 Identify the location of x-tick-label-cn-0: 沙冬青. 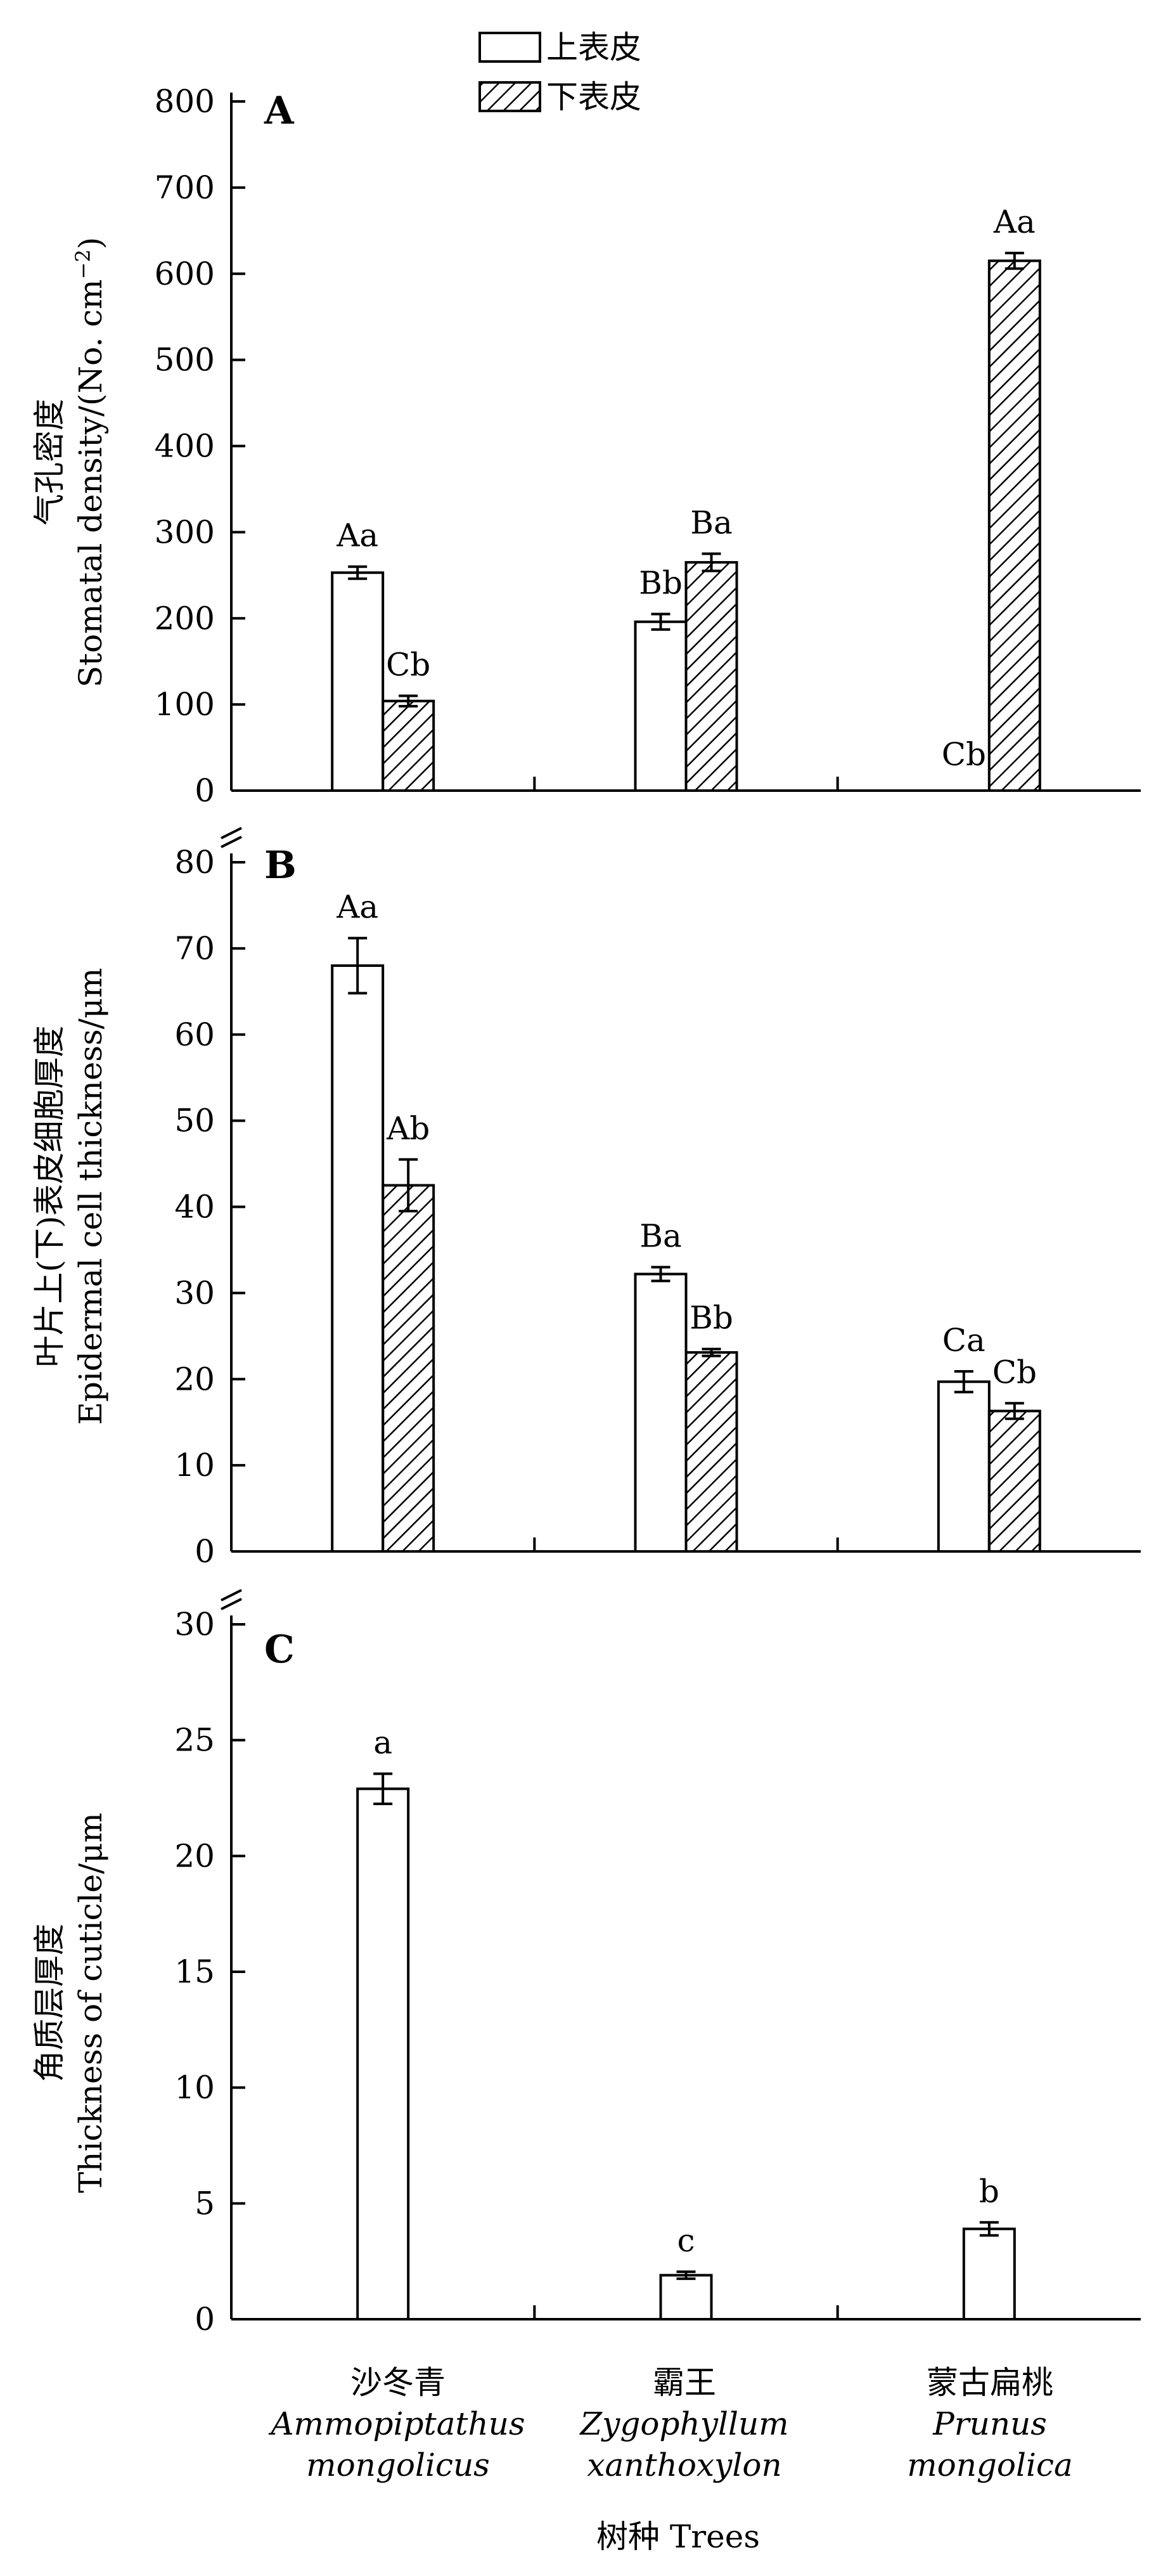
(398, 2382).